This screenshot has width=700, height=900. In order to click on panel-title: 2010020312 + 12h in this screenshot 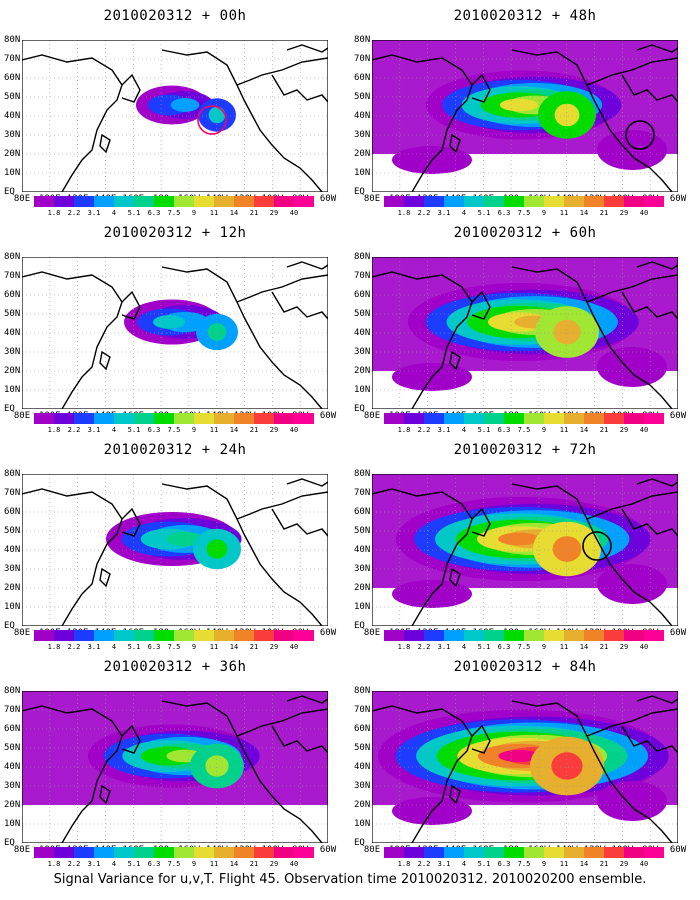, I will do `click(175, 233)`.